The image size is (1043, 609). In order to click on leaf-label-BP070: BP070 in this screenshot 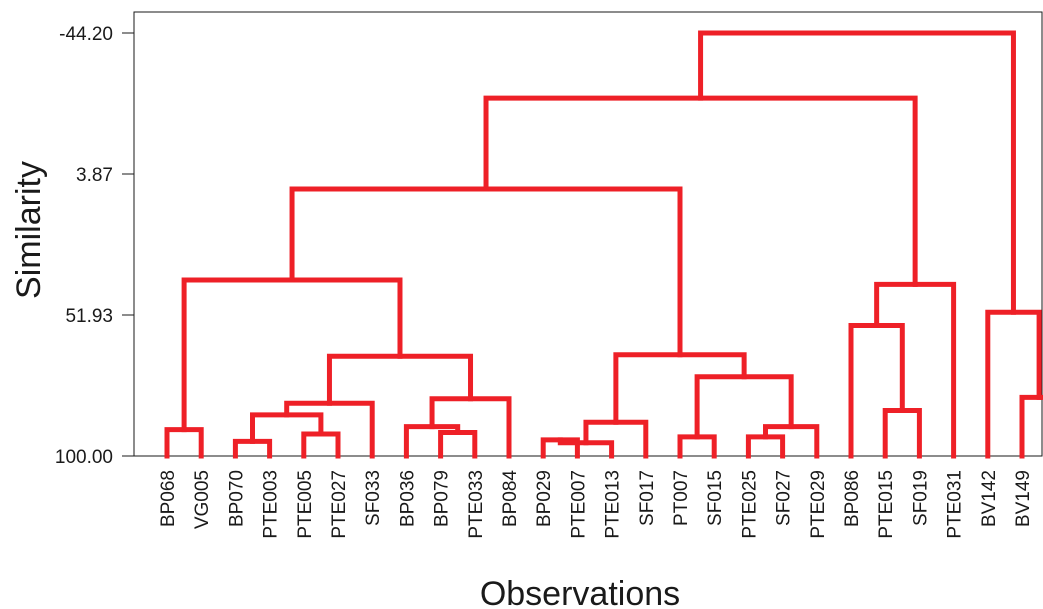, I will do `click(236, 498)`.